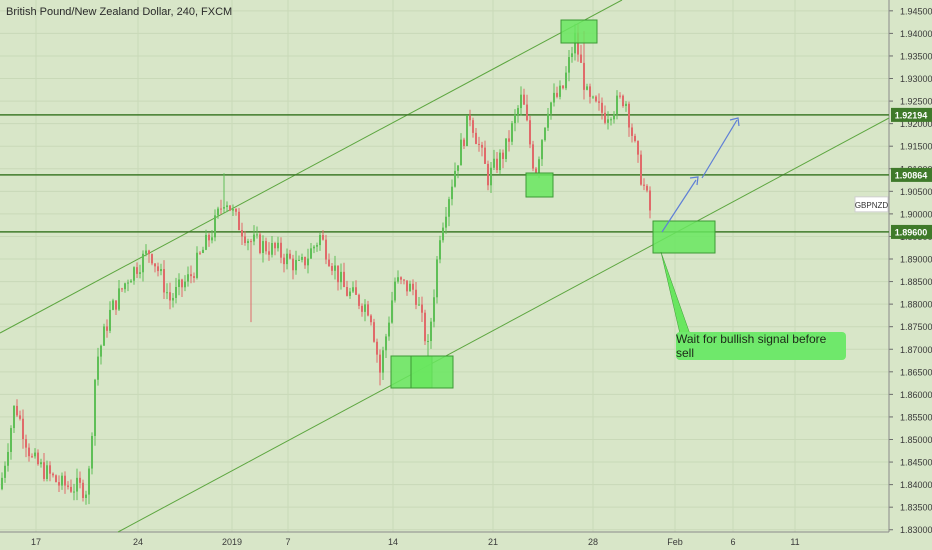 This screenshot has height=550, width=932. What do you see at coordinates (579, 31) in the screenshot?
I see `zone-top` at bounding box center [579, 31].